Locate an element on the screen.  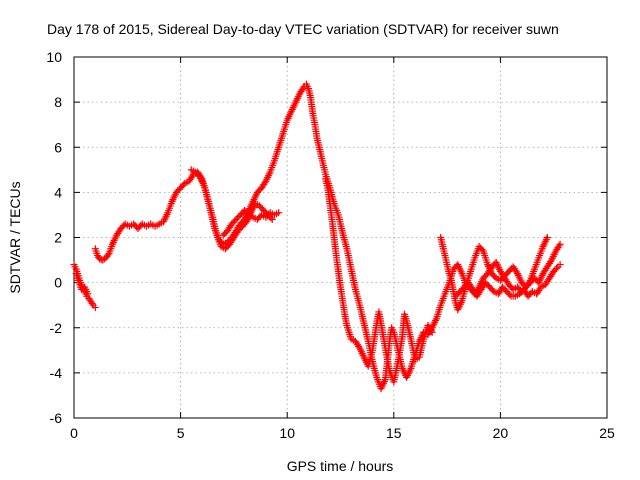
y-tick-label: -6 is located at coordinates (56, 418).